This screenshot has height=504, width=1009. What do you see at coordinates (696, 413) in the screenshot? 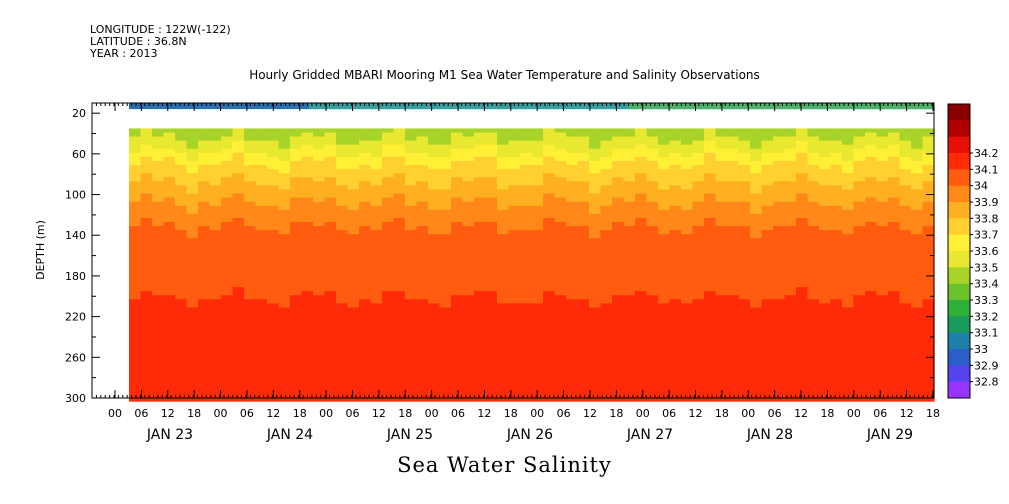
I see `x-tick-label: 12` at bounding box center [696, 413].